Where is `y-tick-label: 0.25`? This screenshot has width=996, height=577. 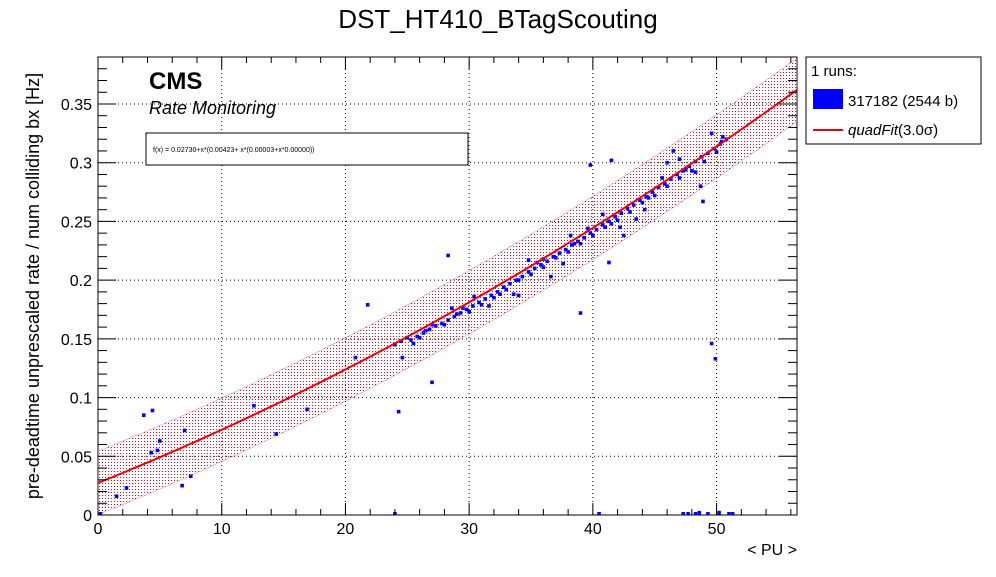
y-tick-label: 0.25 is located at coordinates (76, 222).